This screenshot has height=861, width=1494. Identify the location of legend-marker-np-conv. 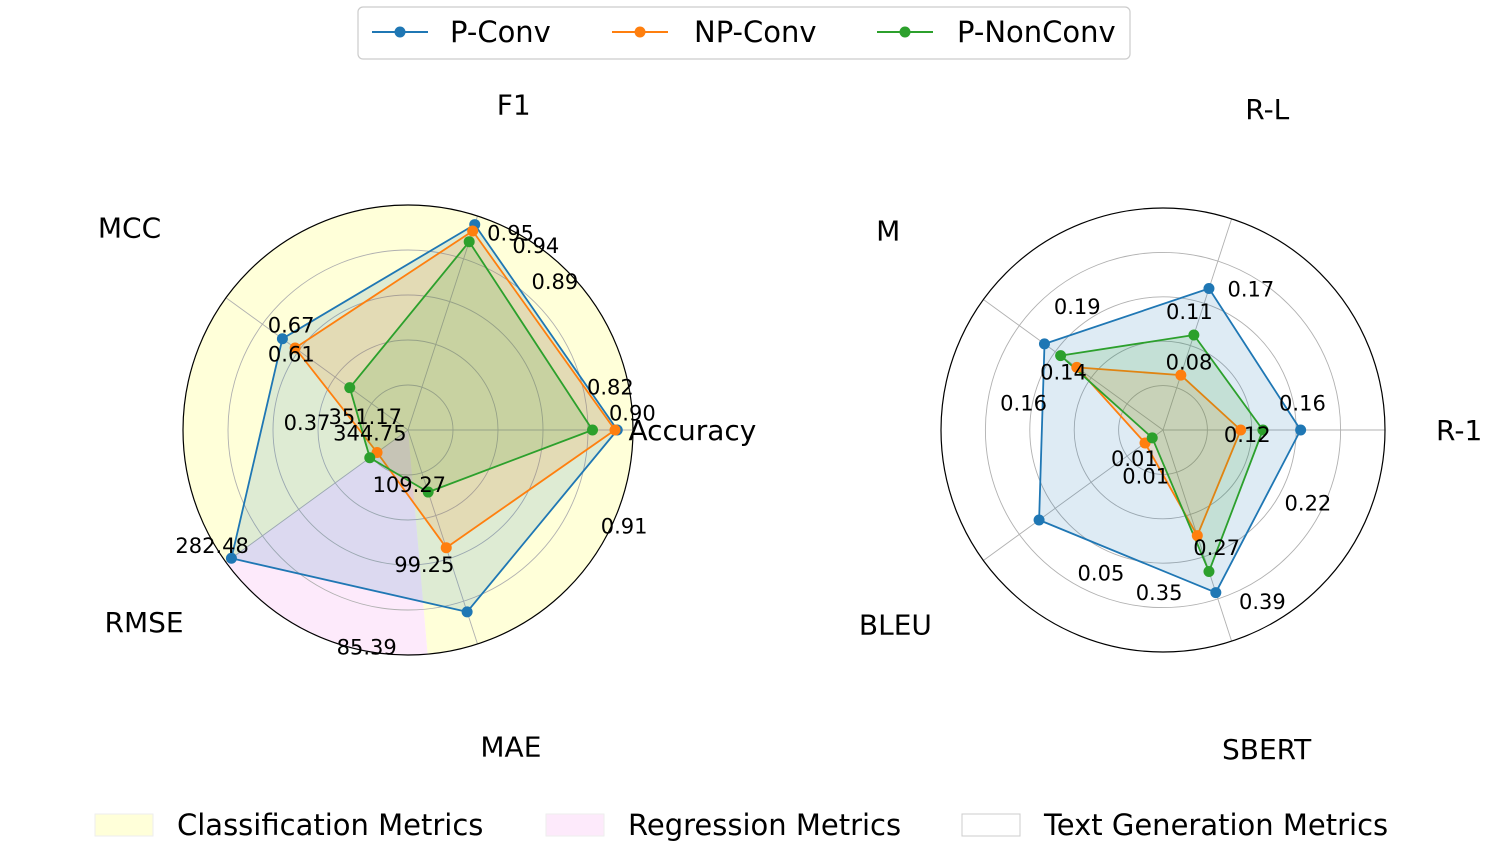
(640, 32).